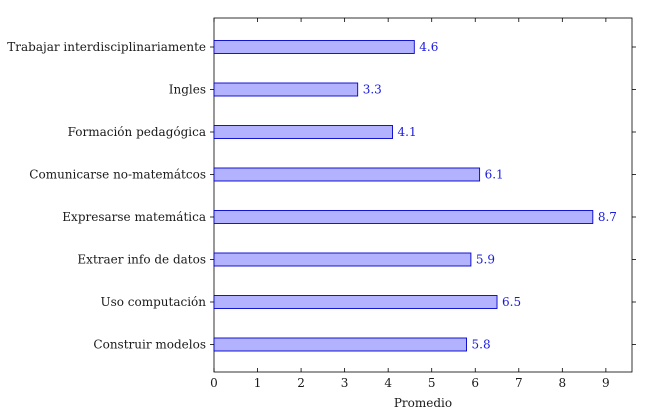  I want to click on x-tick-label-6: 6, so click(475, 383).